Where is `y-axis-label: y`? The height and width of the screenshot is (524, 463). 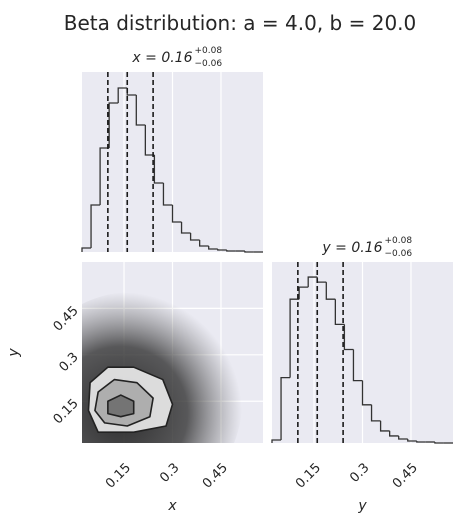 y-axis-label: y is located at coordinates (14, 353).